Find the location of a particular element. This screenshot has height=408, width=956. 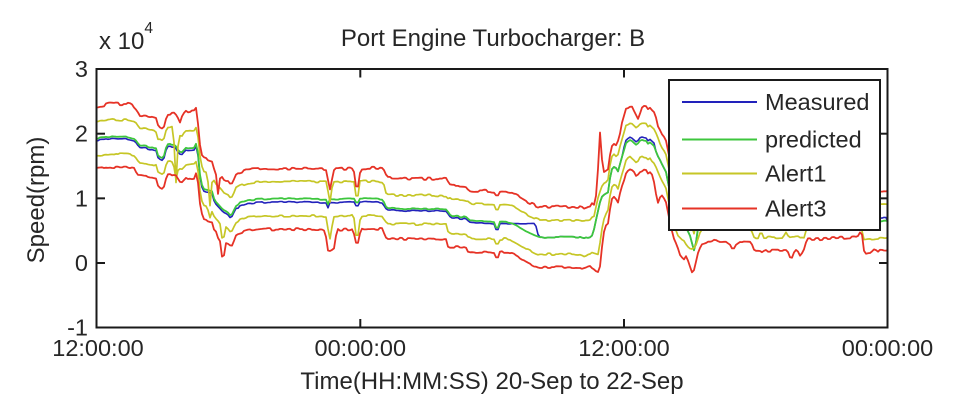

svg-text: Port Engine Turbocharger: B is located at coordinates (493, 38).